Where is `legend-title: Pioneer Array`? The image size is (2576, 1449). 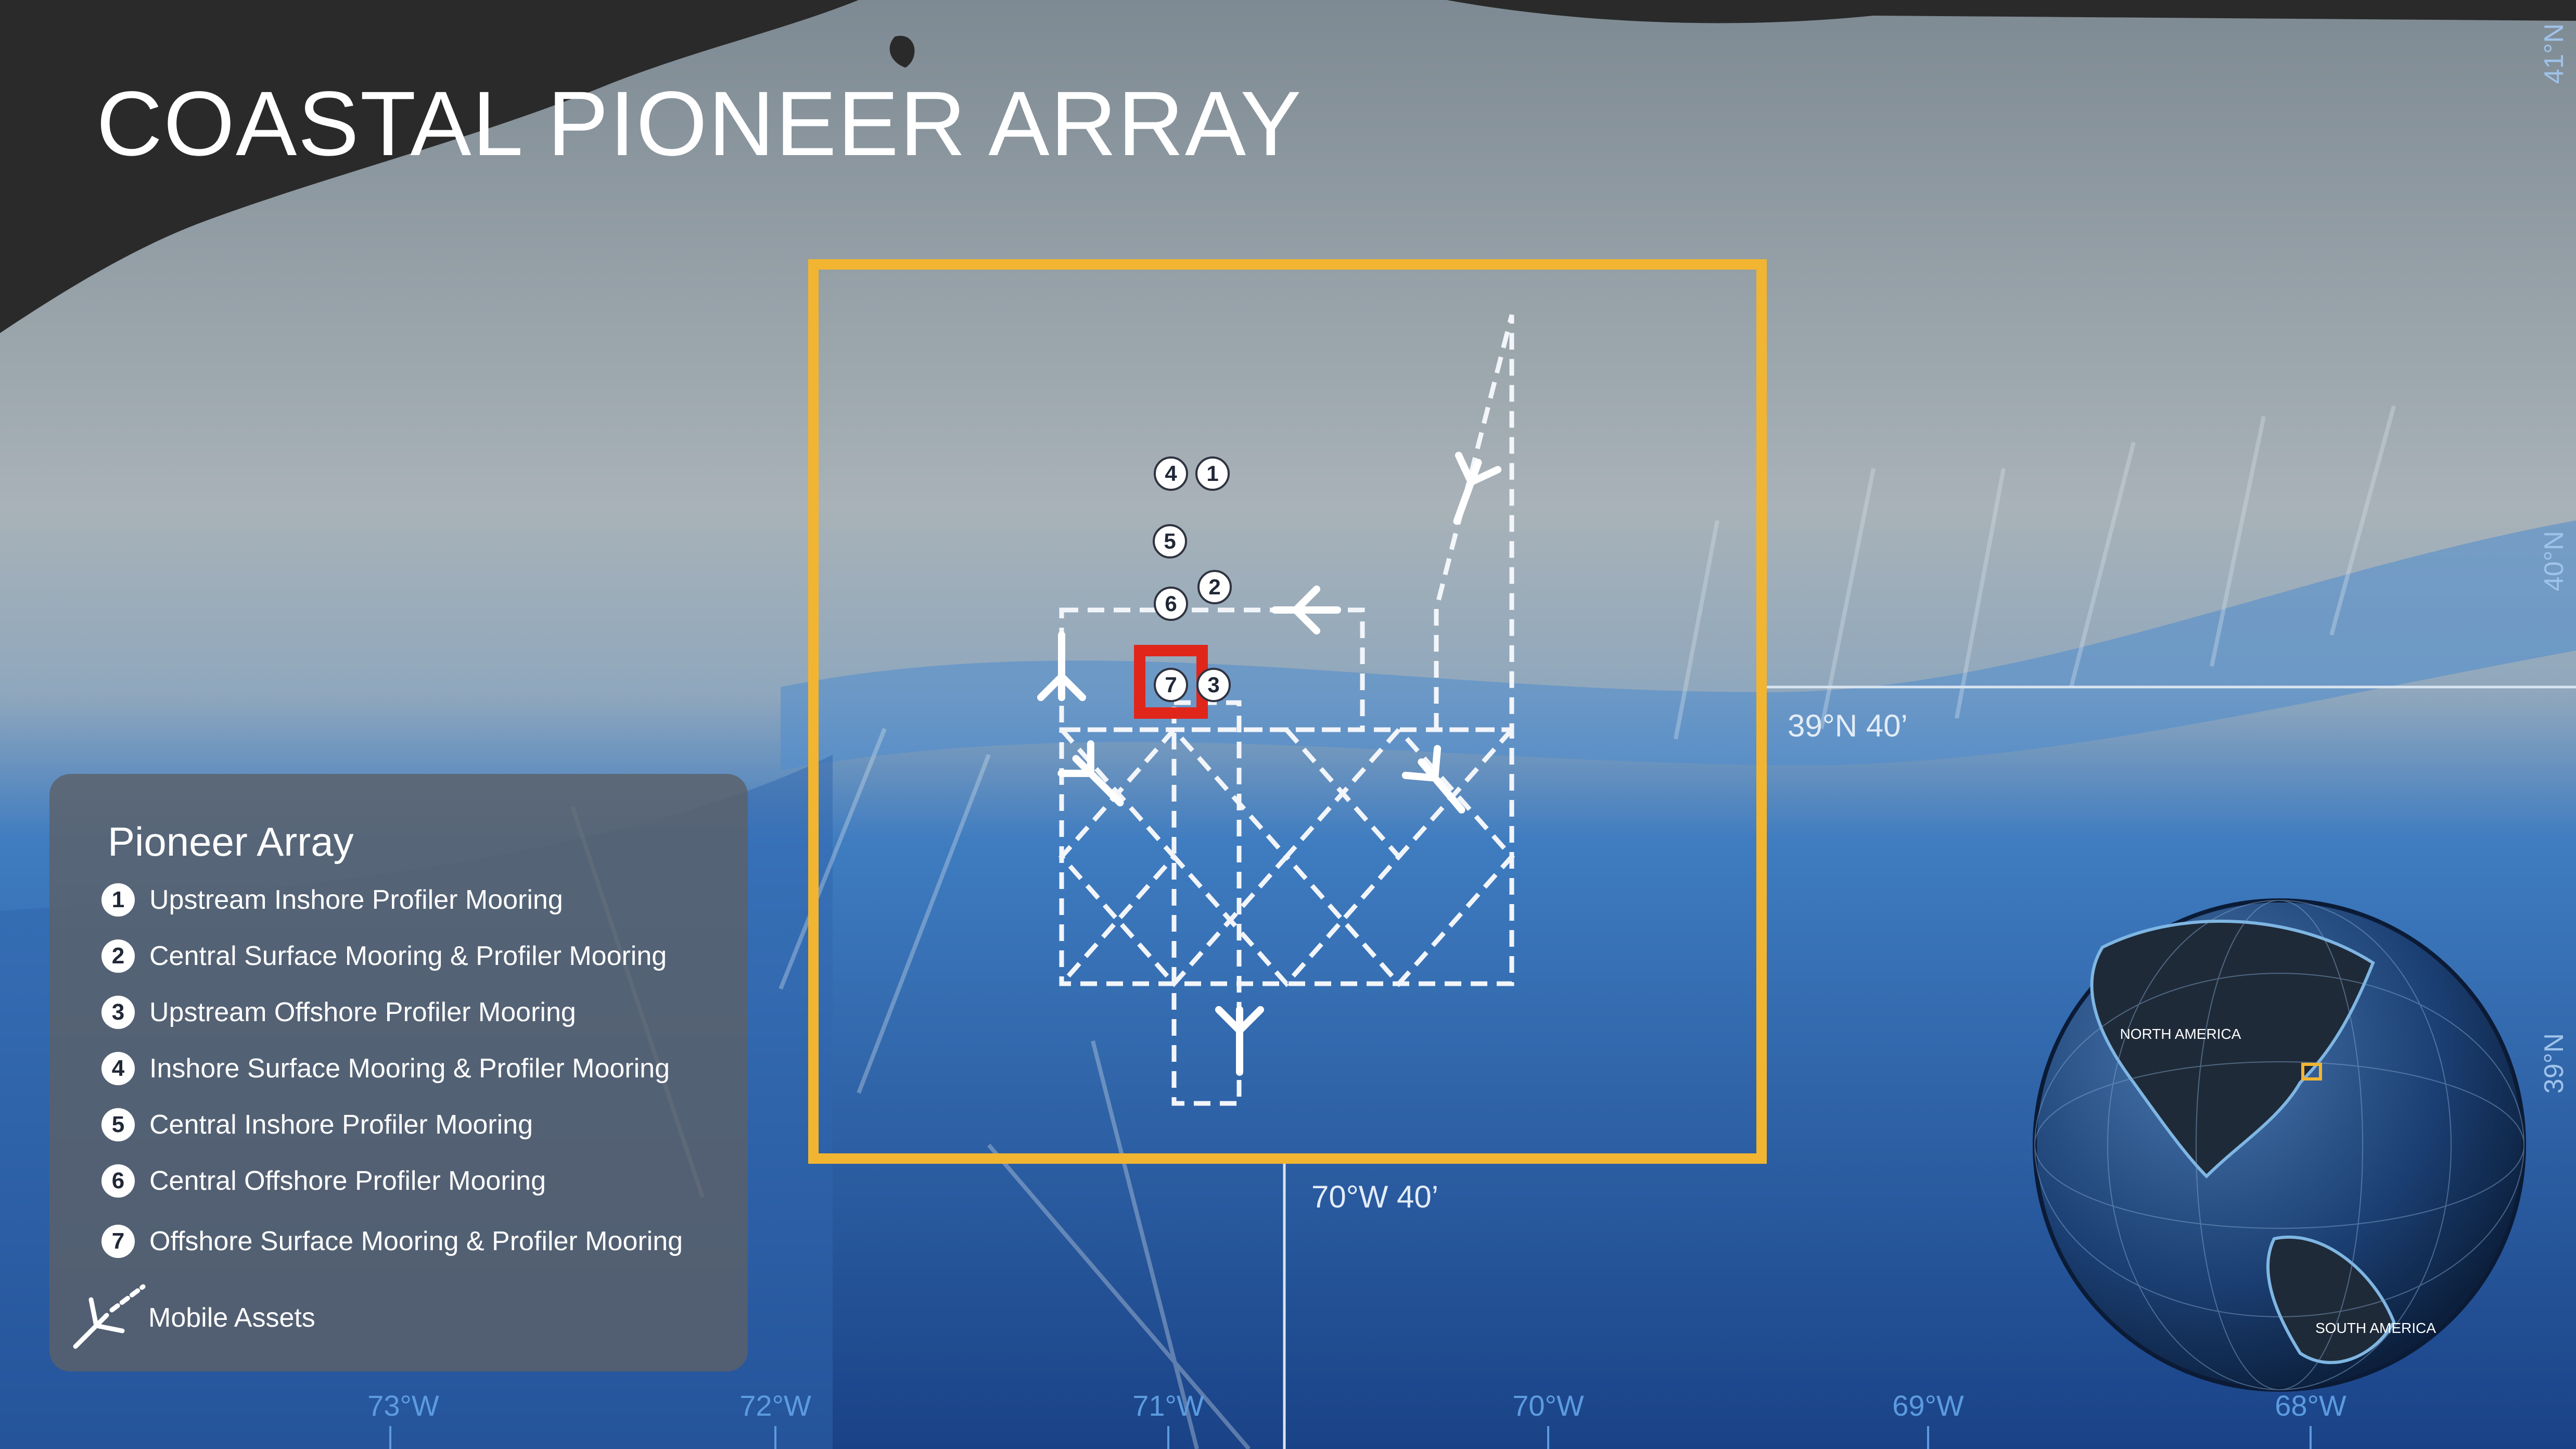
legend-title: Pioneer Array is located at coordinates (231, 842).